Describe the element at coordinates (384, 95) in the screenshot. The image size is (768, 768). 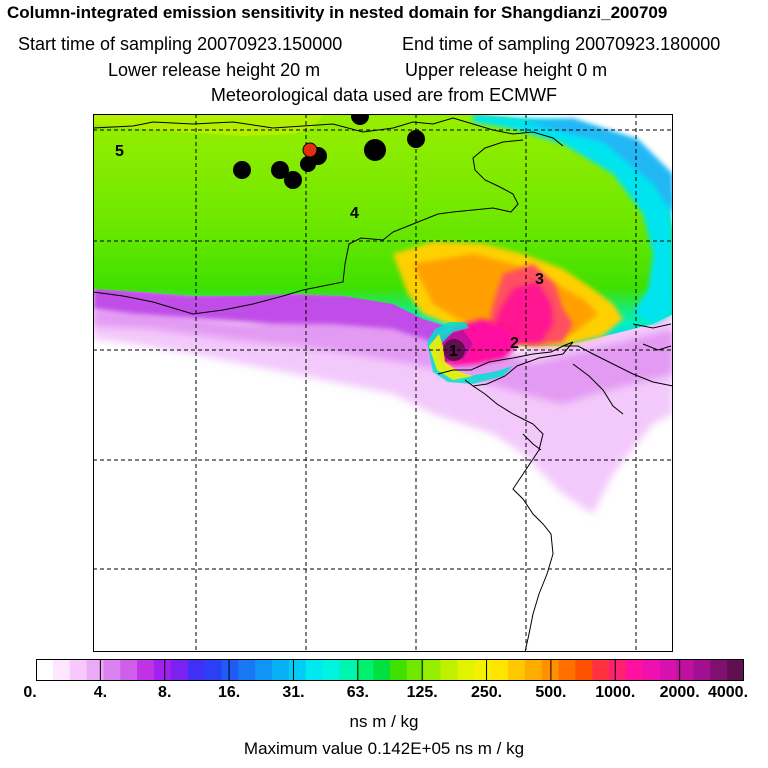
I see `met-data-label: Meteorological data used are from ECMWF` at that location.